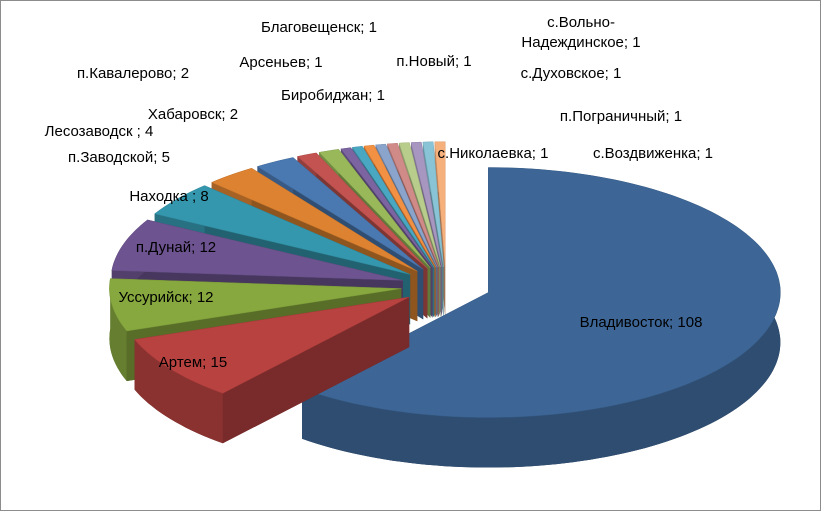  Describe the element at coordinates (176, 247) in the screenshot. I see `data-label: п.Дунай; 12` at that location.